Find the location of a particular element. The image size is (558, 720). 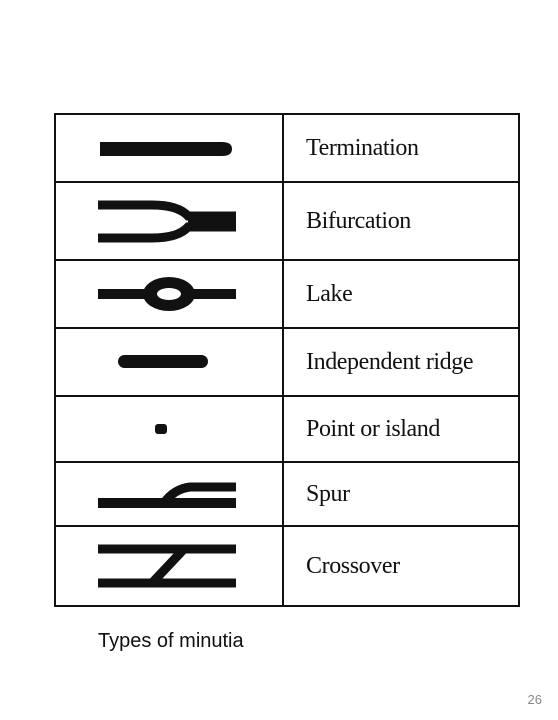

row-label: Termination is located at coordinates (362, 147).